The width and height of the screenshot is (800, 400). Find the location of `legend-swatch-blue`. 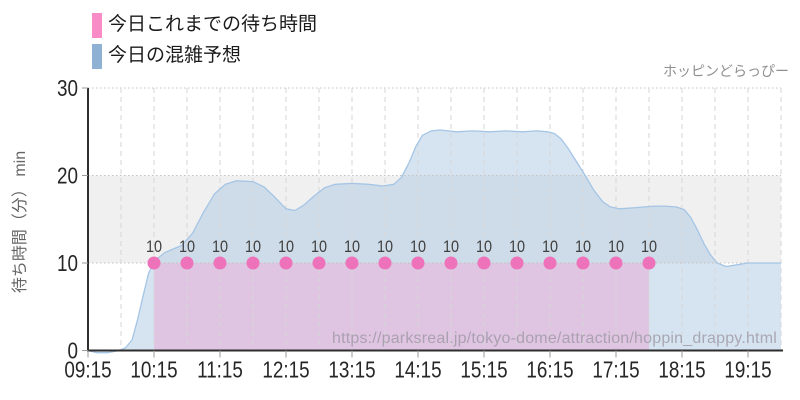

legend-swatch-blue is located at coordinates (97, 56).